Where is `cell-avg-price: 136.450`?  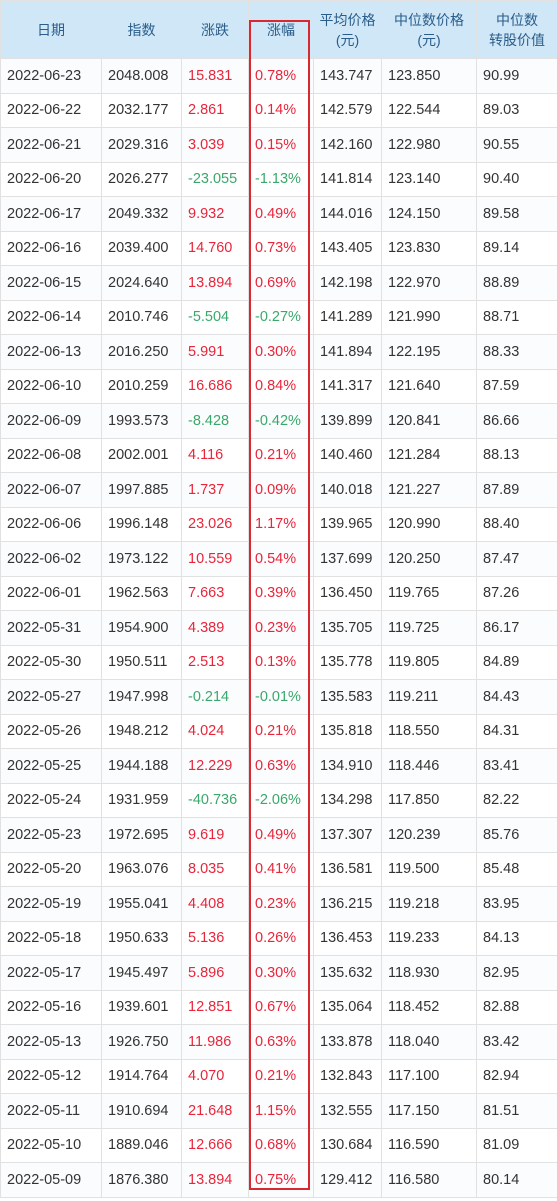 cell-avg-price: 136.450 is located at coordinates (347, 593).